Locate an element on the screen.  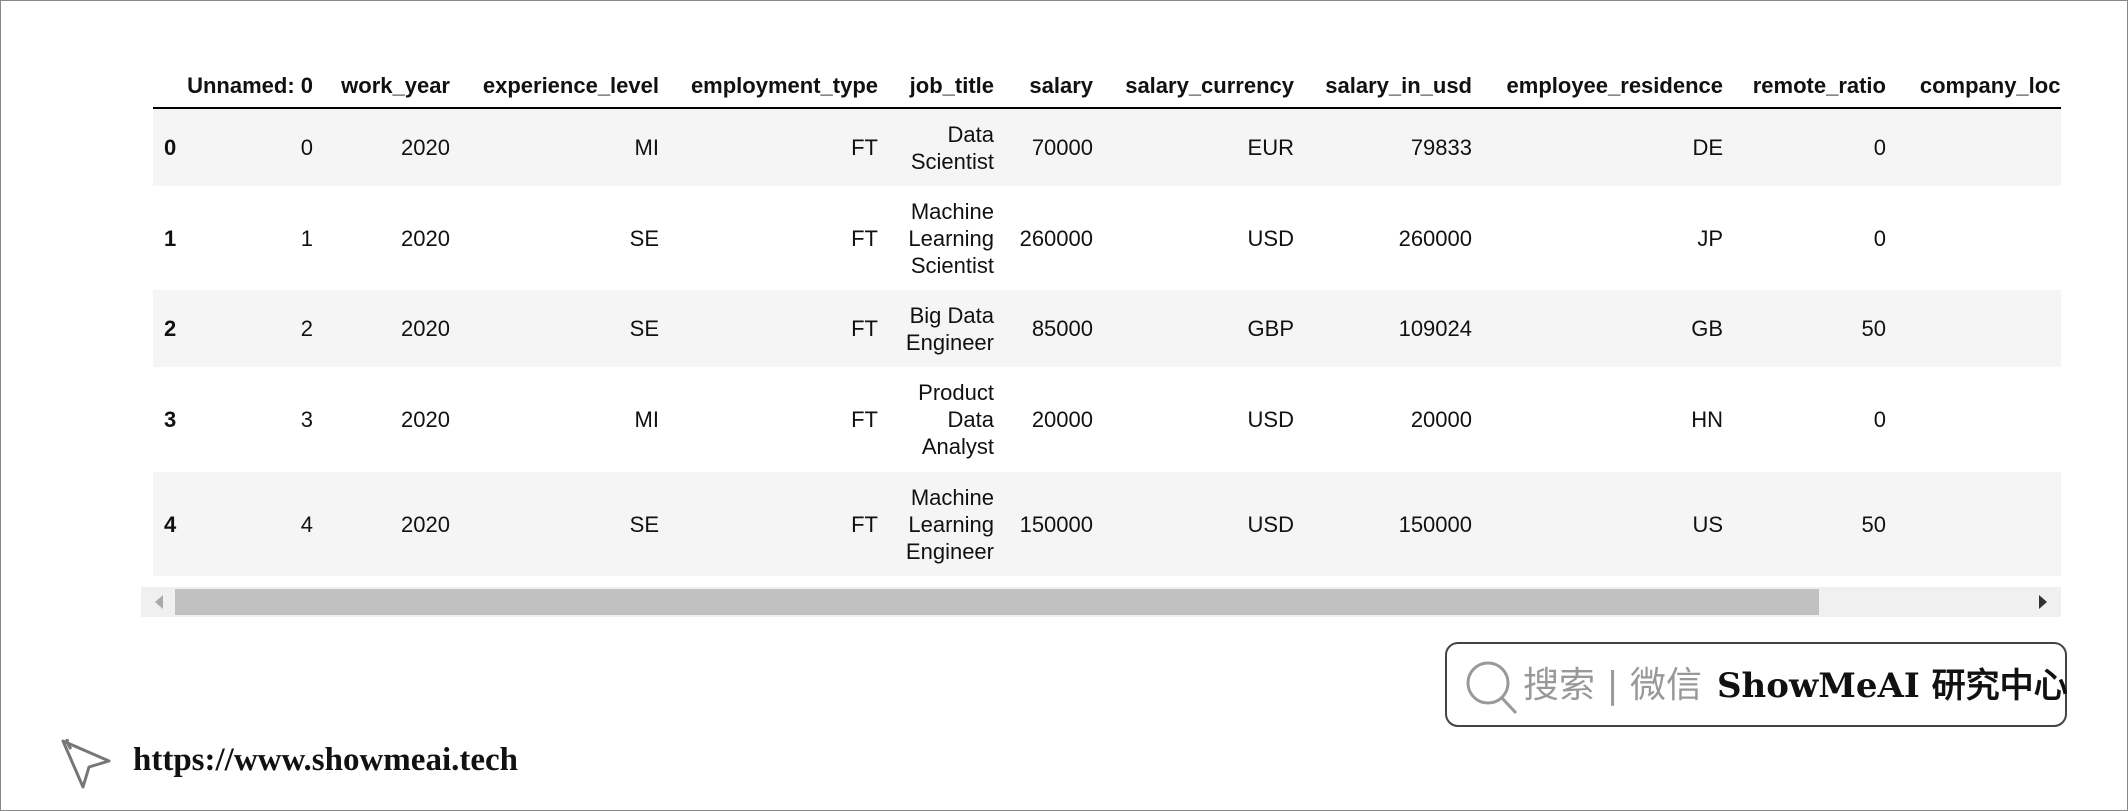
table-cell: Machine Learning Engineer is located at coordinates (949, 524).